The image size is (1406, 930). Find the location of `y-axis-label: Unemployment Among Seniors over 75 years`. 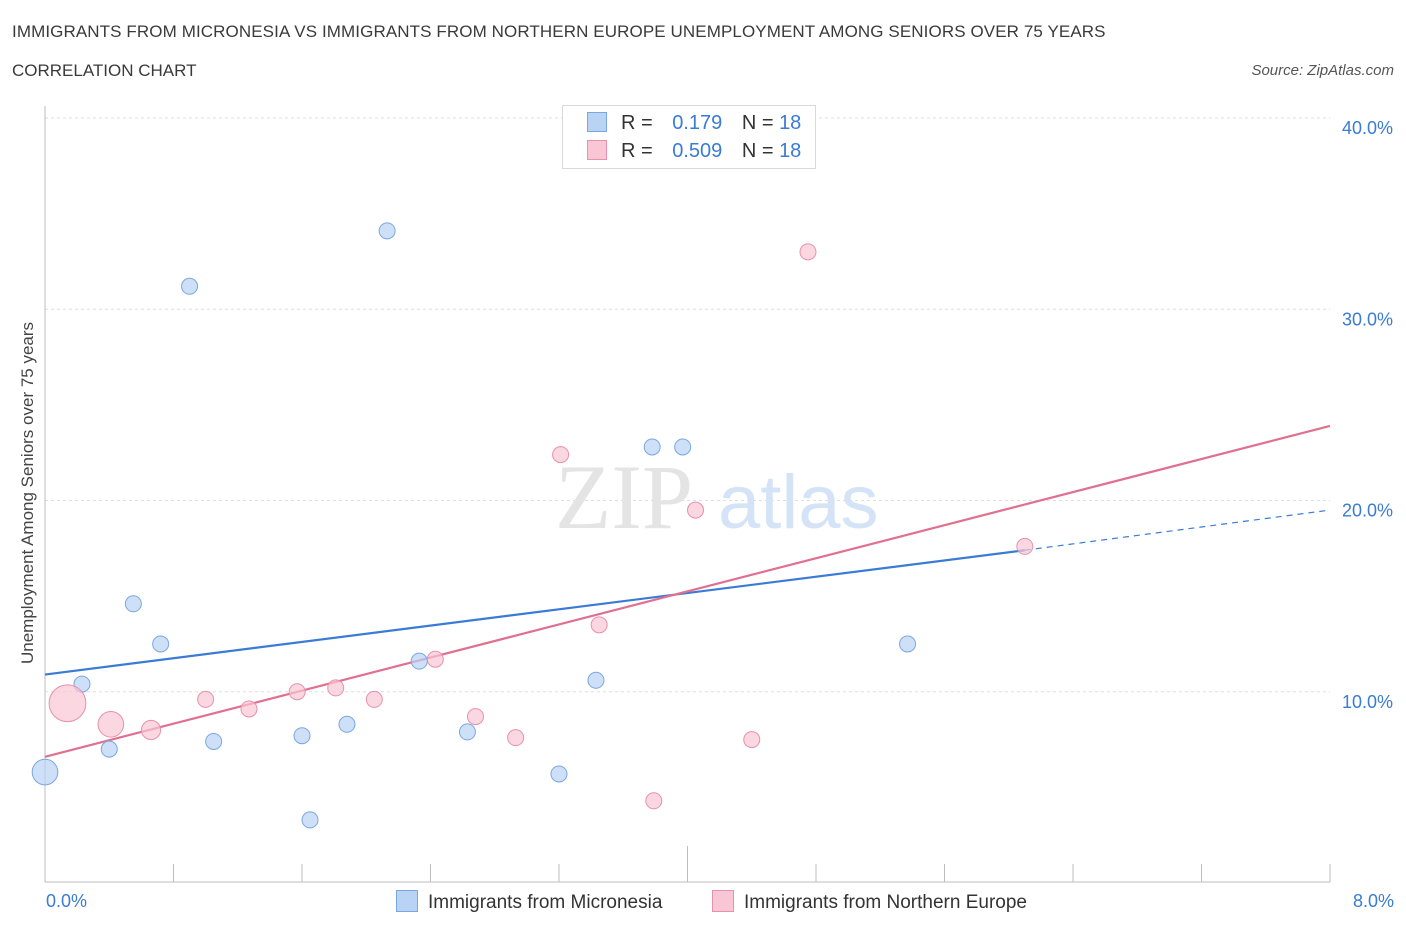

y-axis-label: Unemployment Among Seniors over 75 years is located at coordinates (27, 493).